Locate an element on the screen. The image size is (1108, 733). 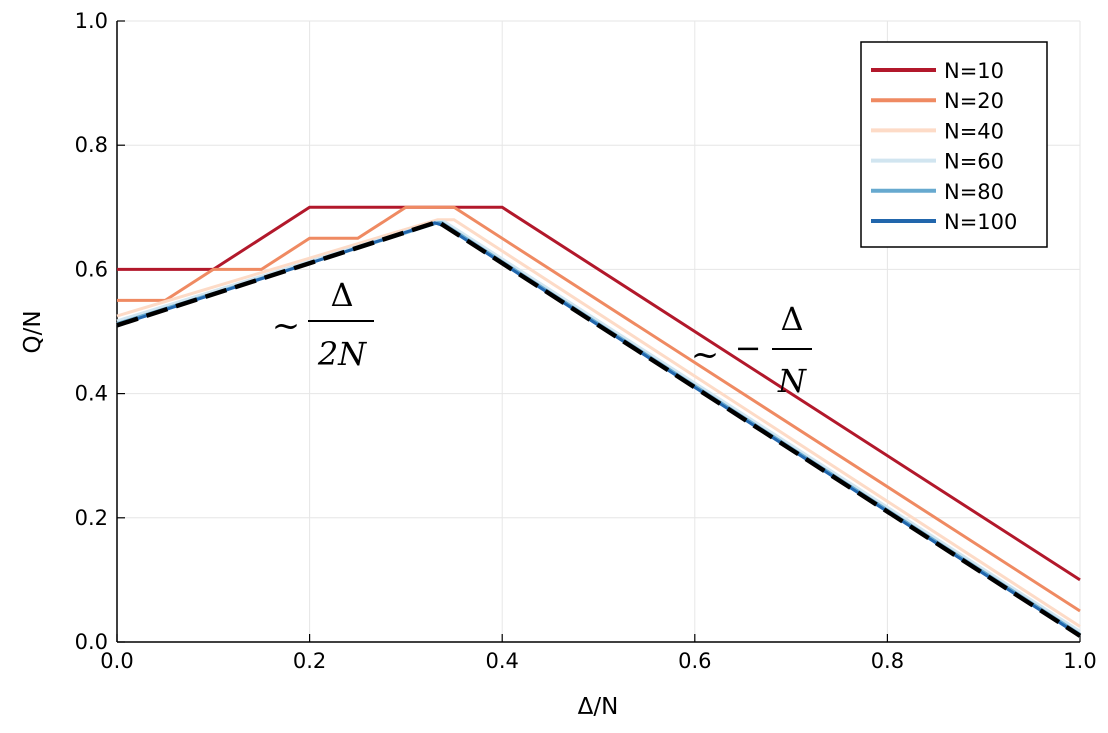
x-tick-label: 0.0 is located at coordinates (116, 661).